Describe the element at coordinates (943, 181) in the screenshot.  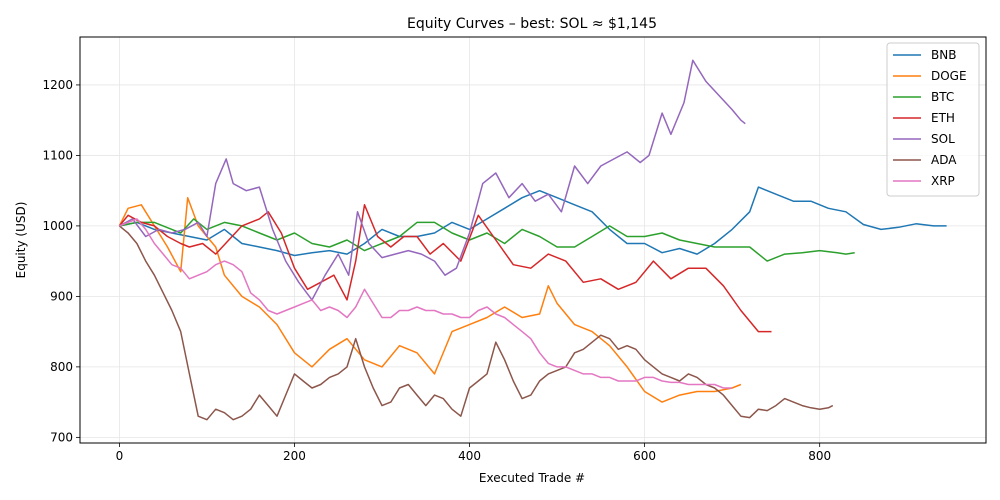
I see `legend-label: XRP` at that location.